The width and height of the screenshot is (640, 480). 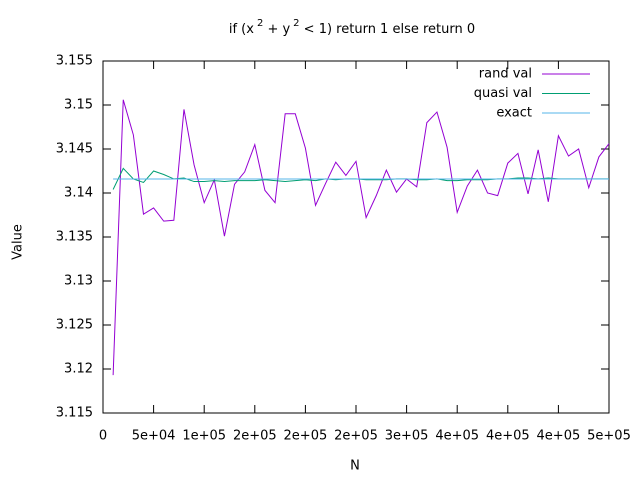 What do you see at coordinates (78, 193) in the screenshot?
I see `y-tick-label: 3.14` at bounding box center [78, 193].